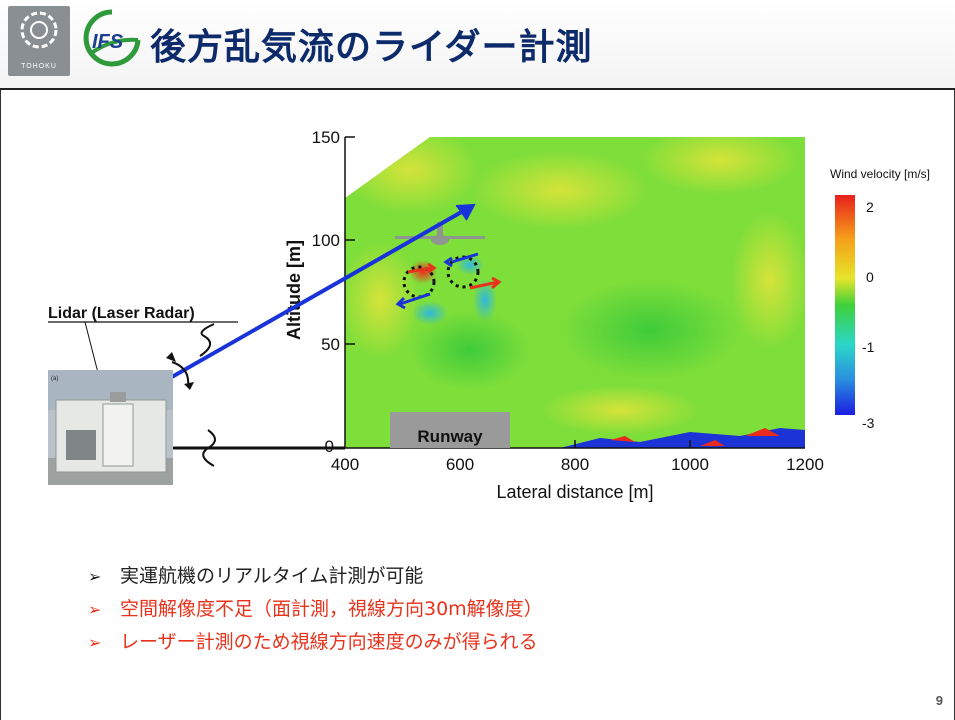  What do you see at coordinates (870, 277) in the screenshot?
I see `colorbar-tick: 0` at bounding box center [870, 277].